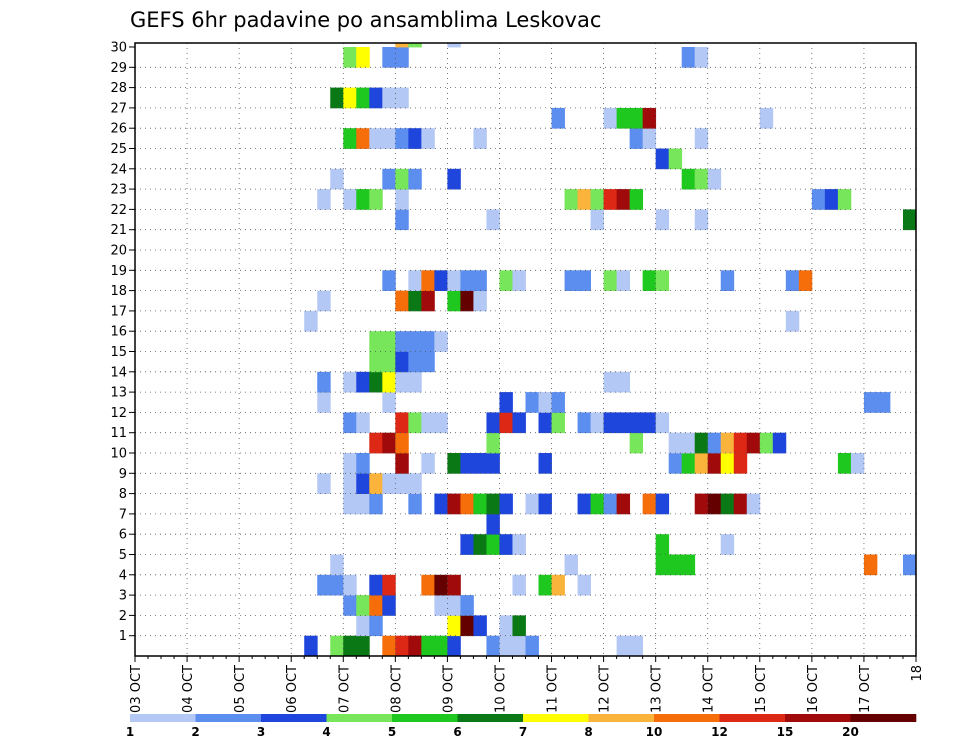 This screenshot has height=742, width=960. What do you see at coordinates (521, 726) in the screenshot?
I see `colorbar: 1 2 3 4 5 6 7 8 10 12 15 20` at bounding box center [521, 726].